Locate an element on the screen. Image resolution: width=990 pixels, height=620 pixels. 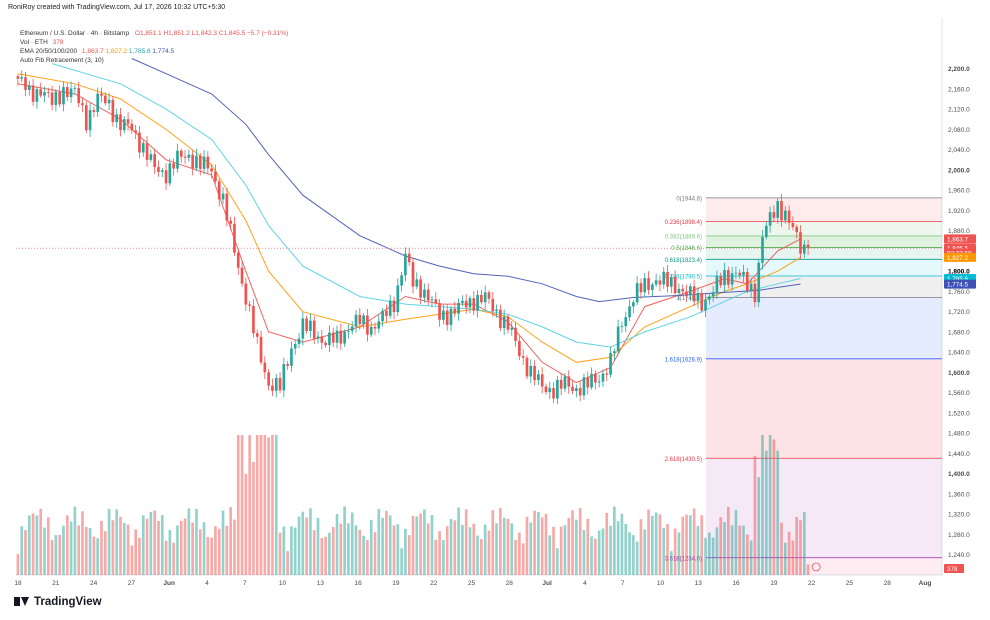
x-tick-label: 25 is located at coordinates (850, 583).